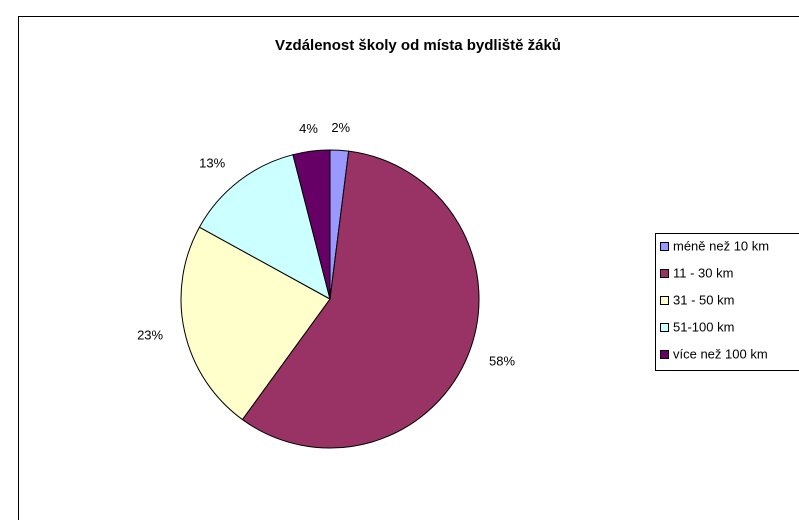 The width and height of the screenshot is (799, 520). Describe the element at coordinates (502, 360) in the screenshot. I see `data-label: 58%` at that location.